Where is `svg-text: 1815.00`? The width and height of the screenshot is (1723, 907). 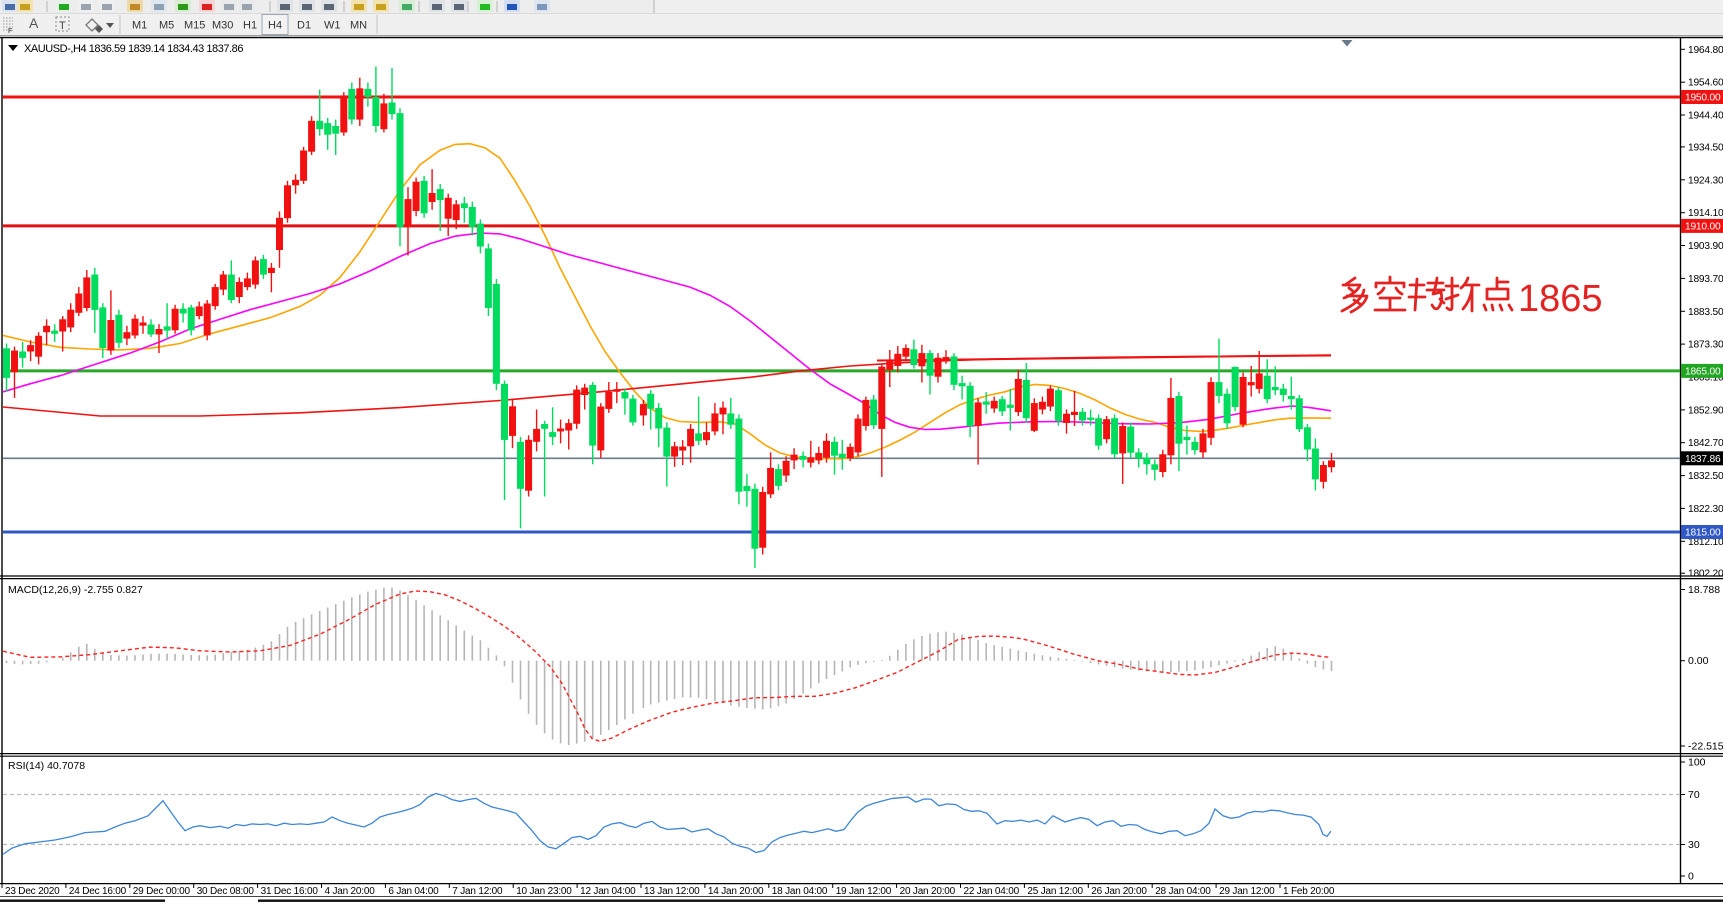
svg-text: 1815.00 is located at coordinates (1703, 533).